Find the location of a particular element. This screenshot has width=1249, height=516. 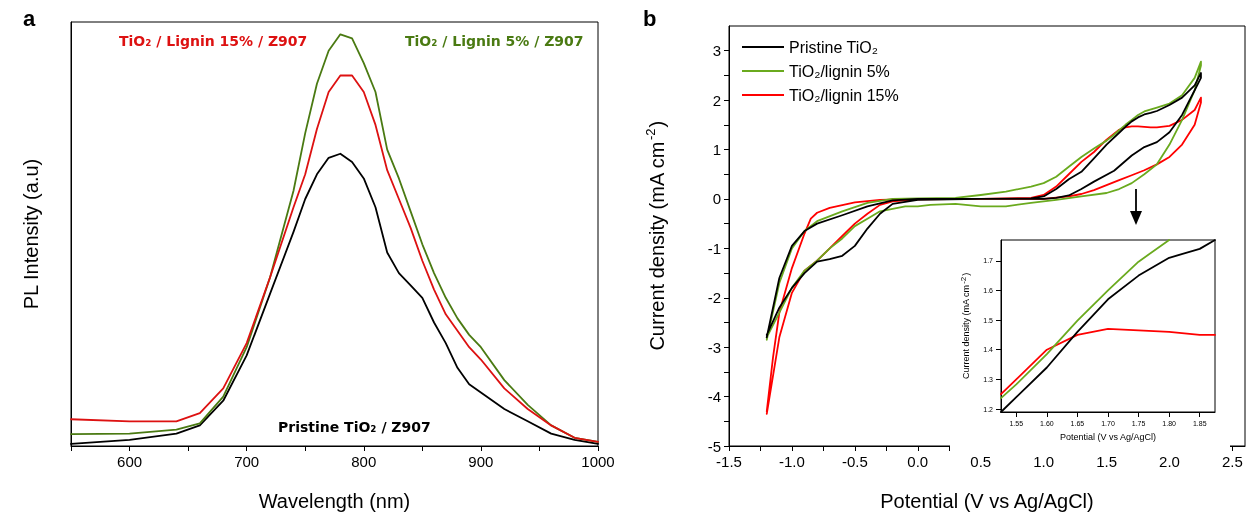

y-tick-label: 2 is located at coordinates (716, 100).